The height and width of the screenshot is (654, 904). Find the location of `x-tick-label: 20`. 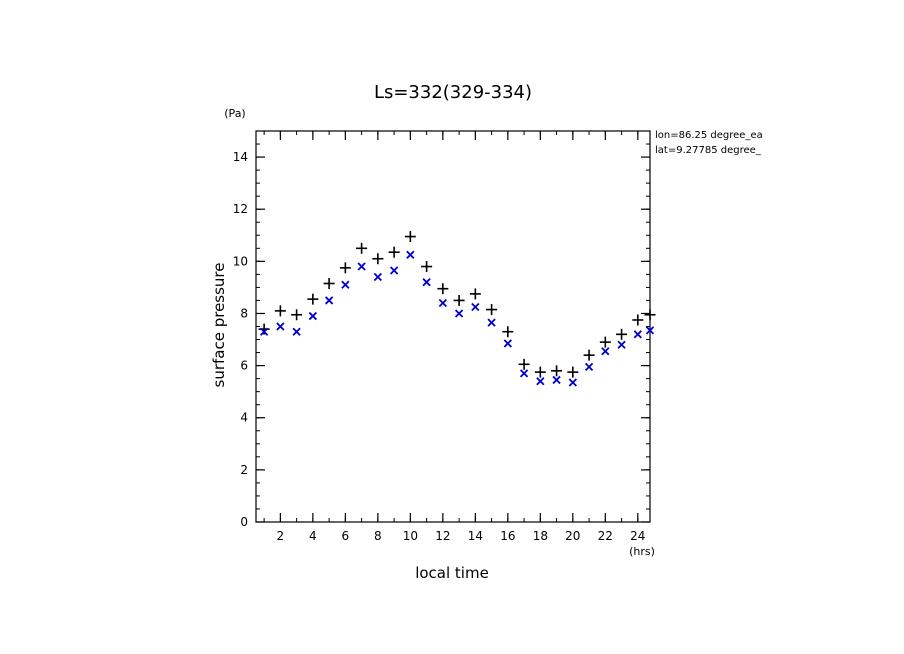

x-tick-label: 20 is located at coordinates (572, 536).